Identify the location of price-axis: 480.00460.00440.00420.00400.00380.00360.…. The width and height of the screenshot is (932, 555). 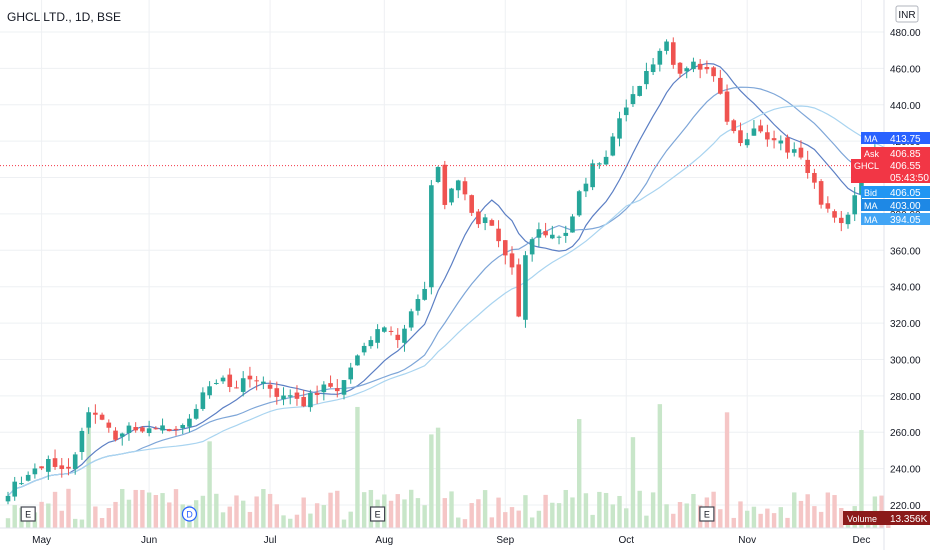
(902, 275).